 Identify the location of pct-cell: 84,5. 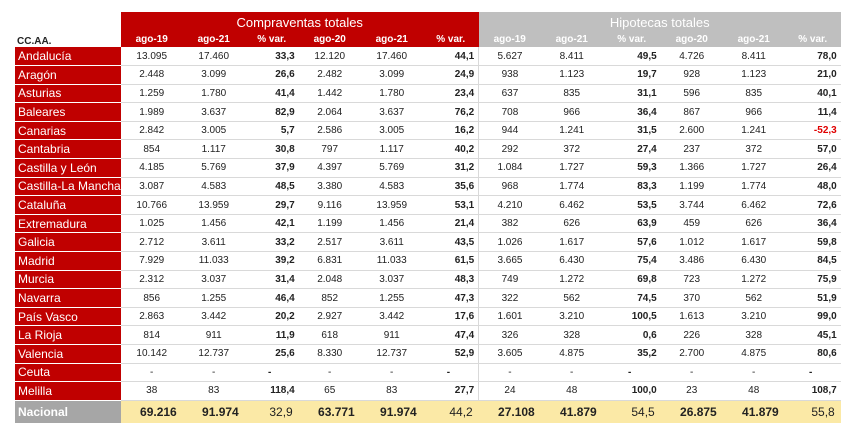
(812, 261).